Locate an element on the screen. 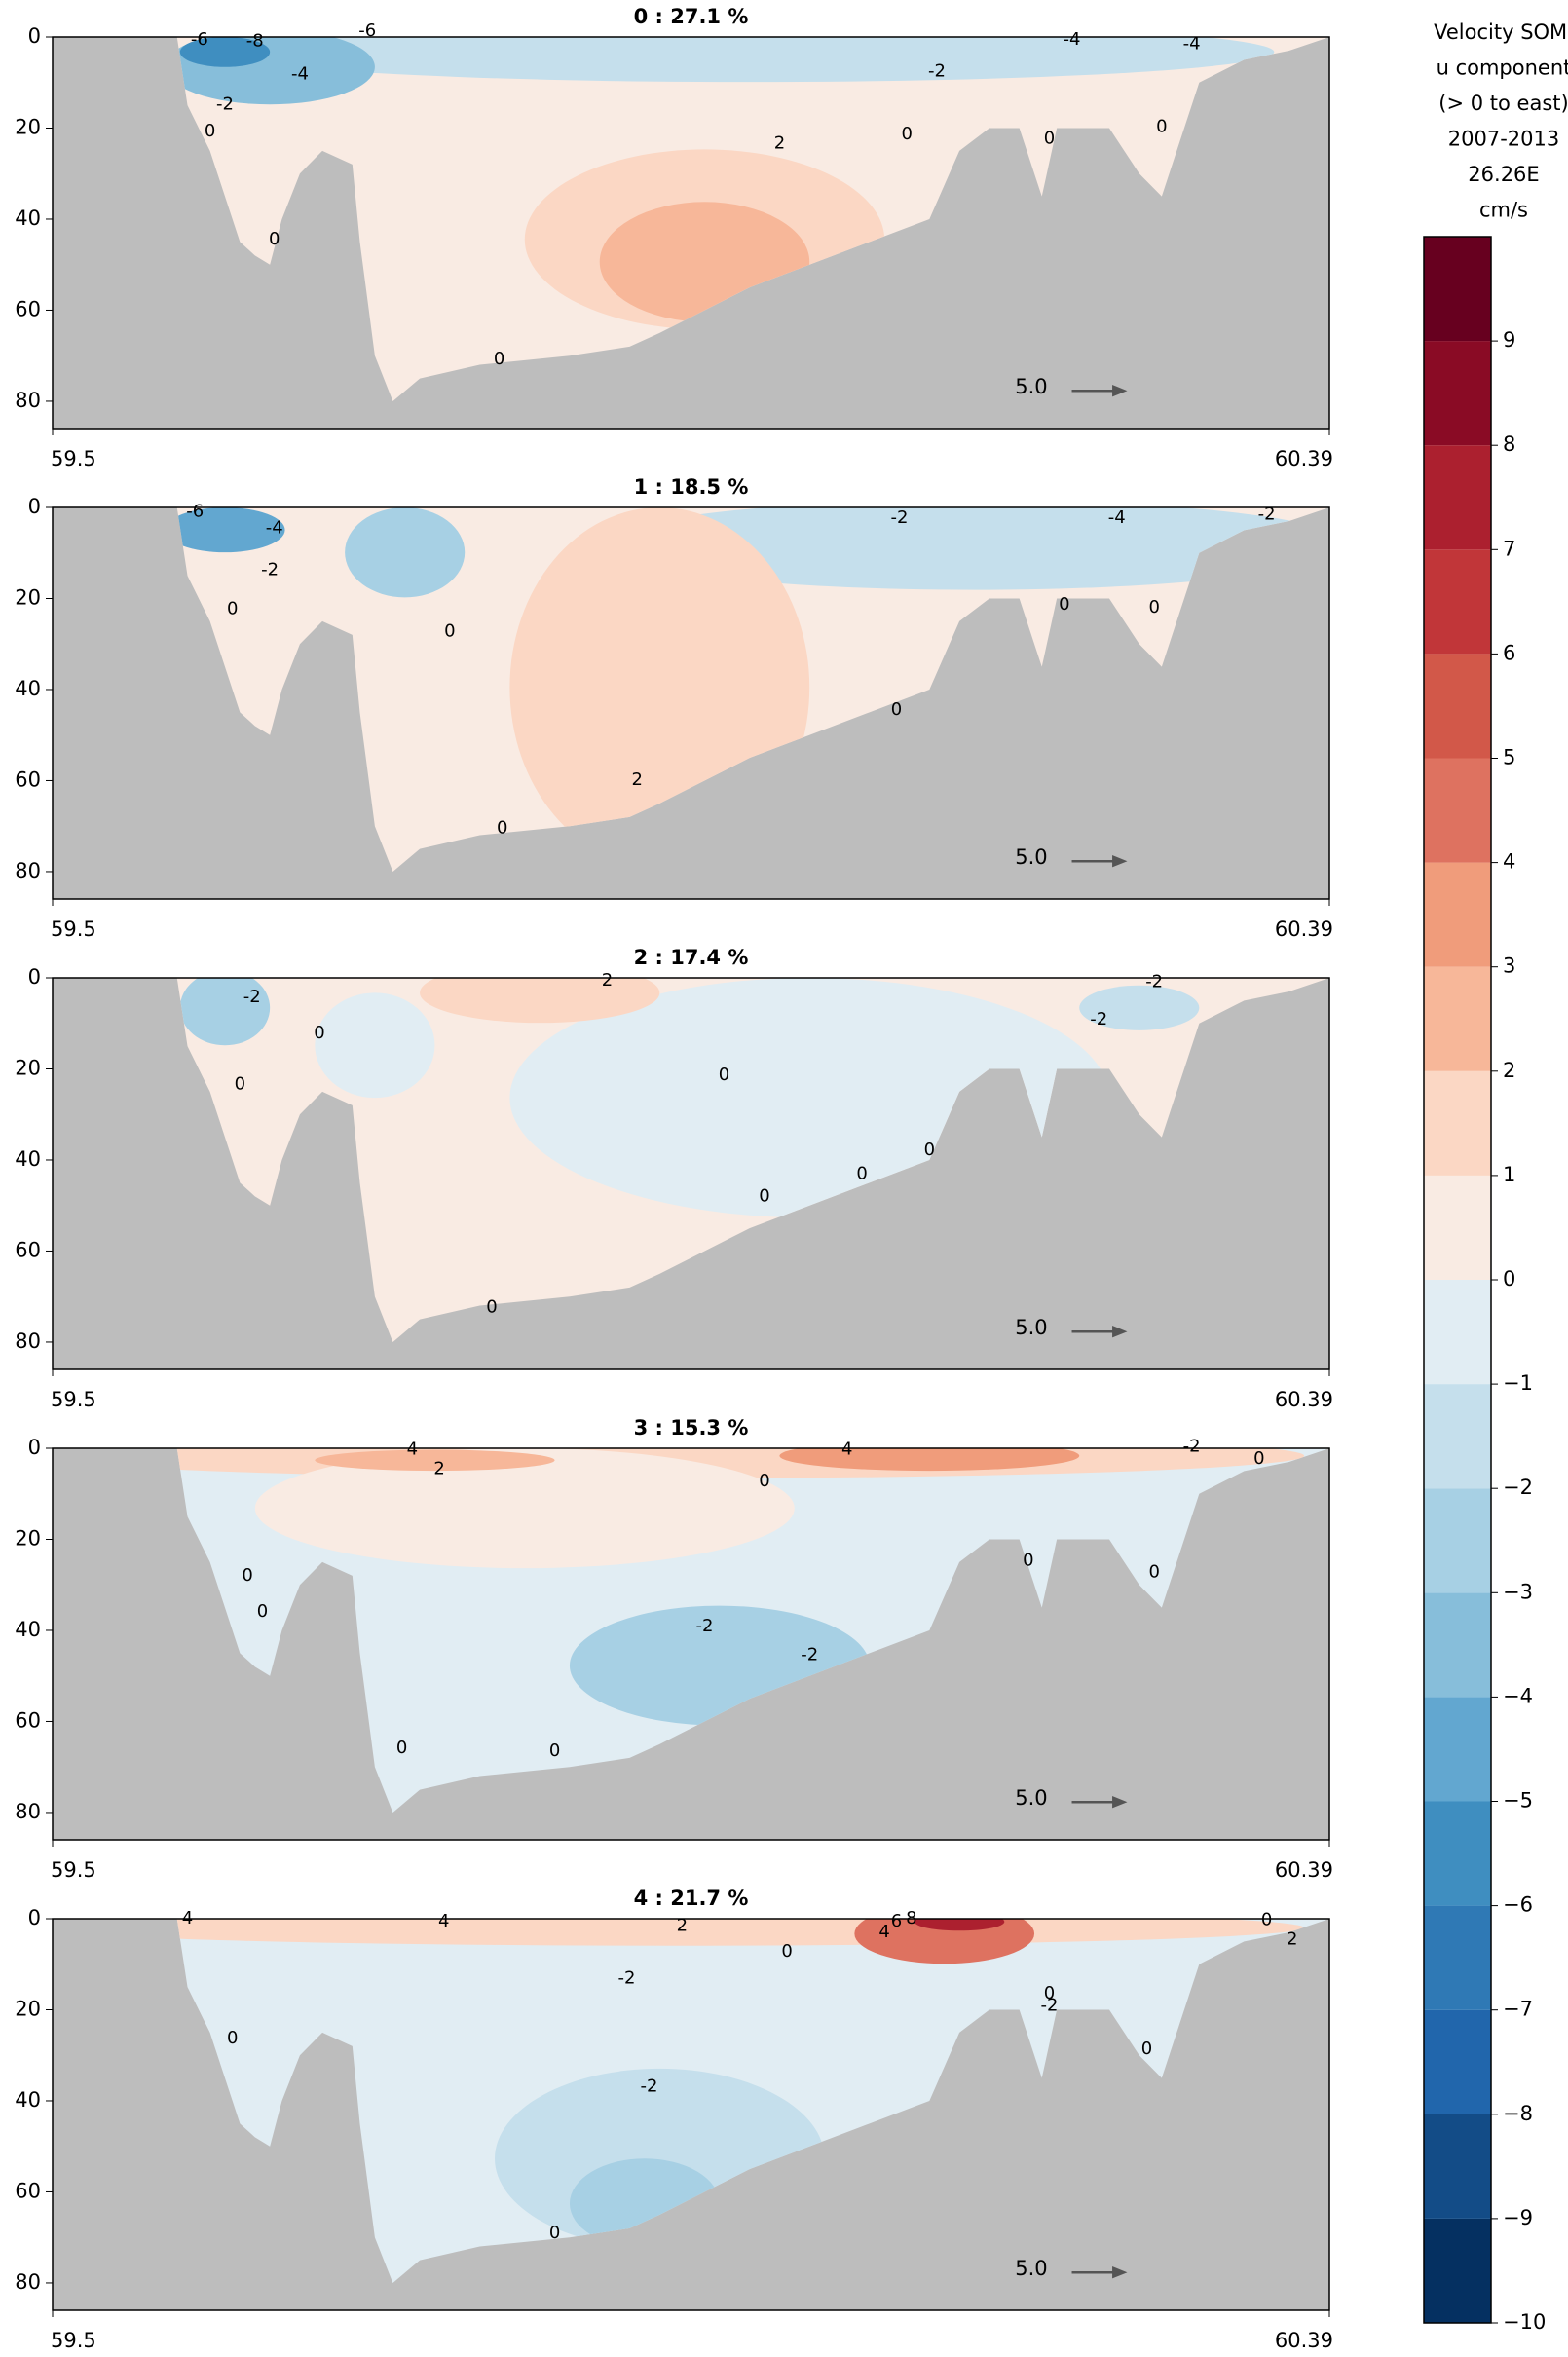 This screenshot has height=2357, width=1568. colorbar-tick-label: 2 is located at coordinates (1509, 1070).